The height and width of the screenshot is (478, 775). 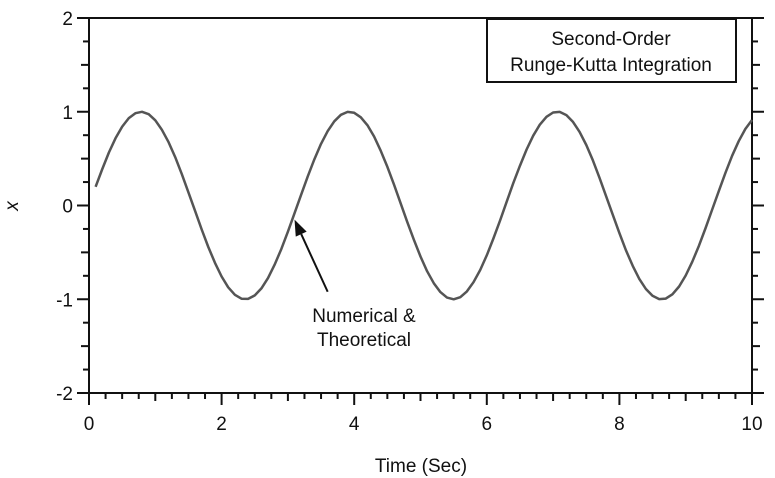 What do you see at coordinates (221, 424) in the screenshot?
I see `x-tick-label: 2` at bounding box center [221, 424].